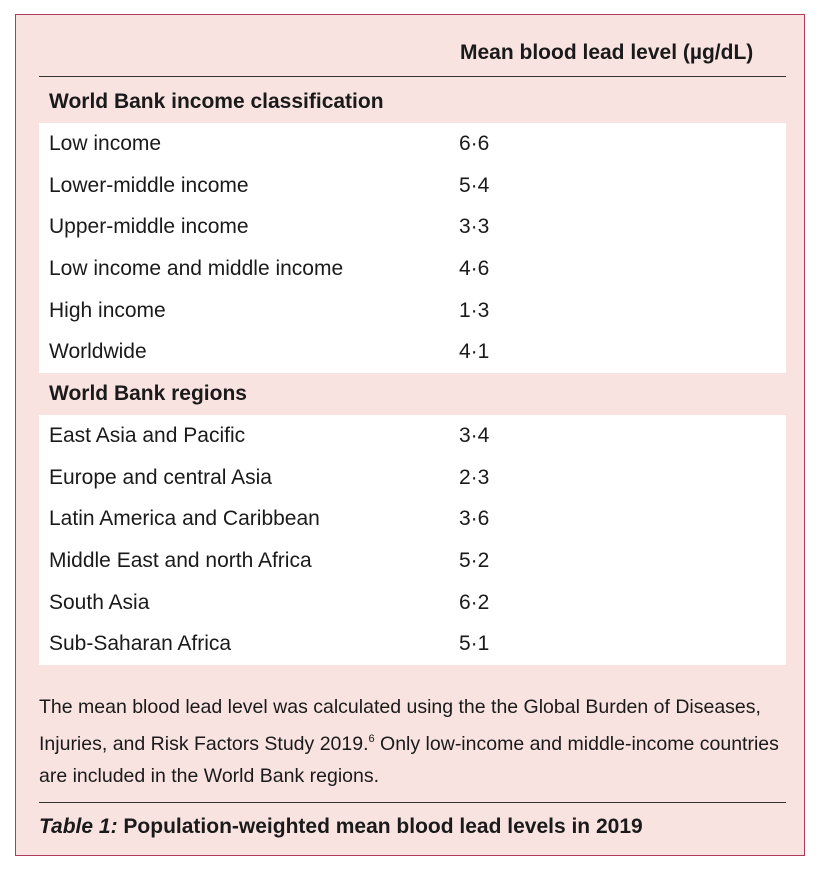 This screenshot has width=823, height=875. What do you see at coordinates (474, 477) in the screenshot?
I see `row-value: 2·3` at bounding box center [474, 477].